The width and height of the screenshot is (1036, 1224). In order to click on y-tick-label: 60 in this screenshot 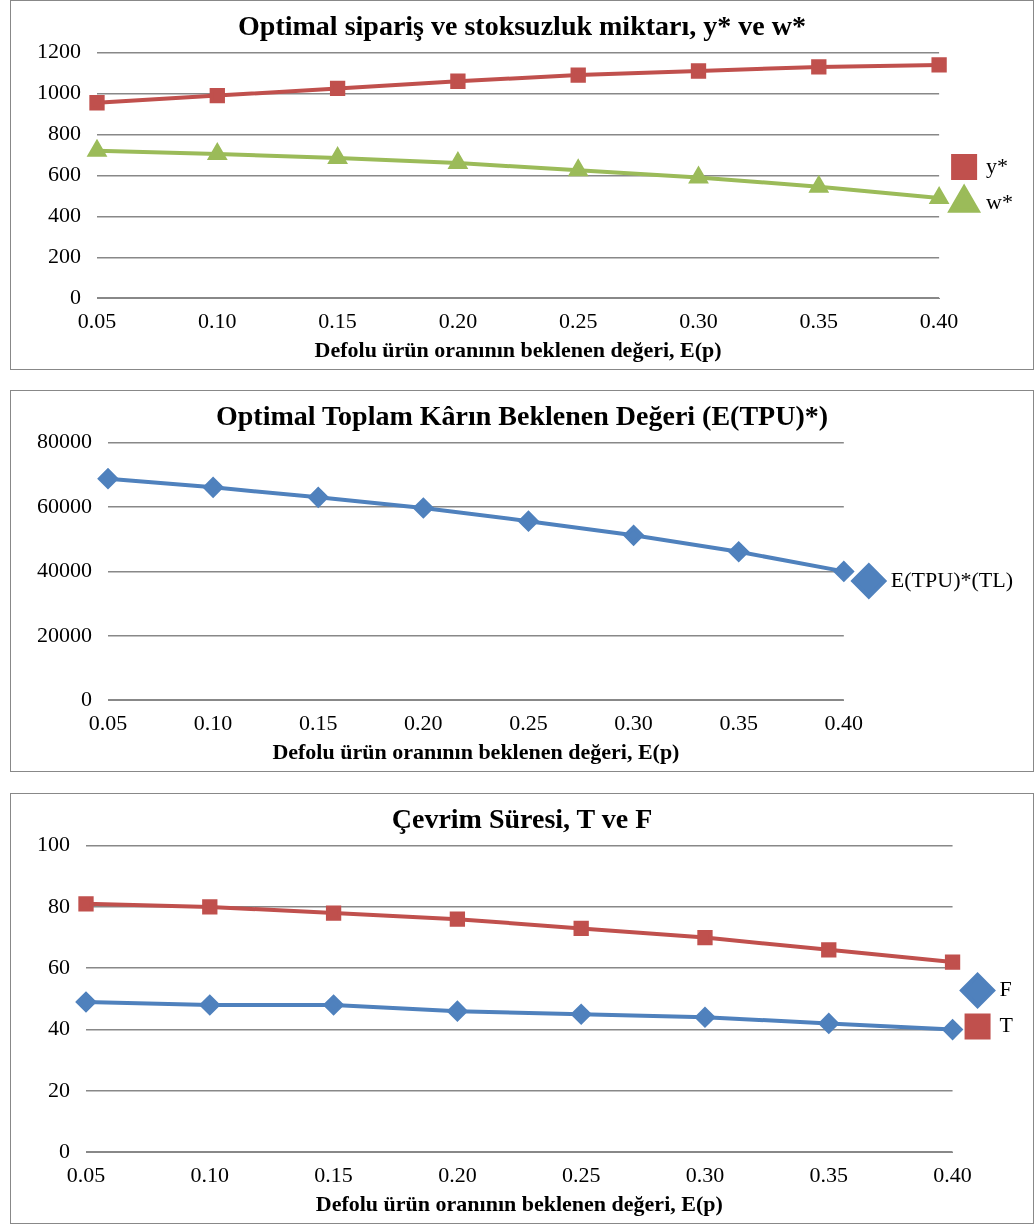, I will do `click(59, 967)`.